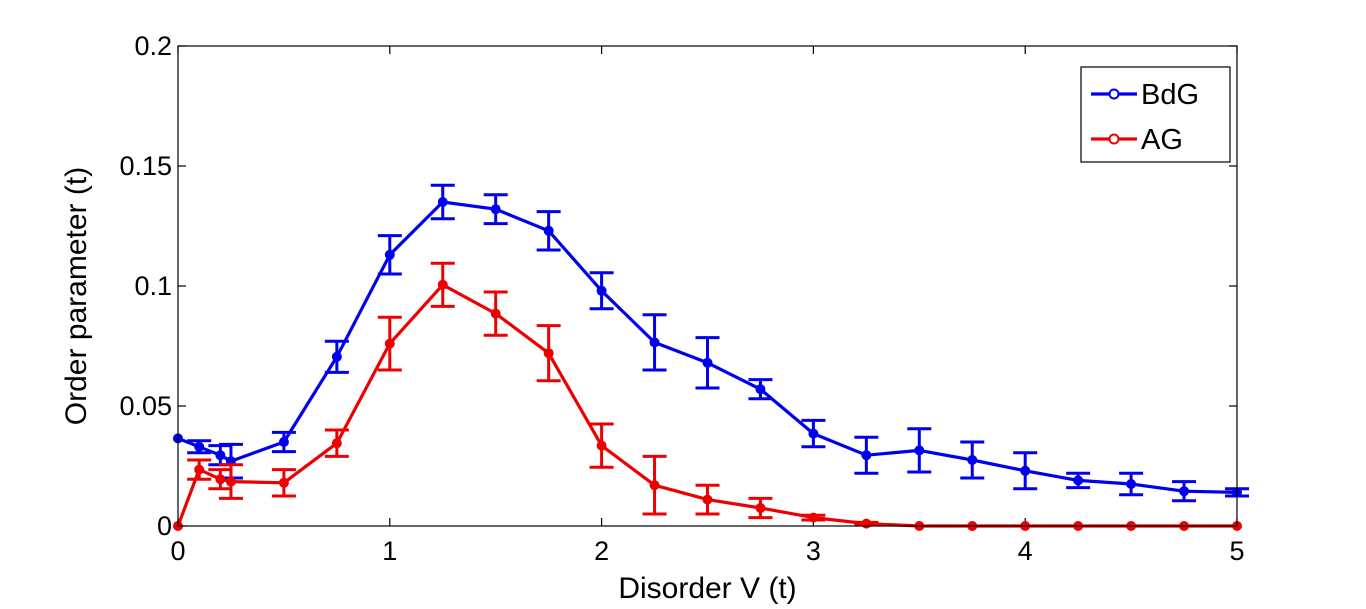  Describe the element at coordinates (153, 46) in the screenshot. I see `y-tick-label: 0.2` at that location.